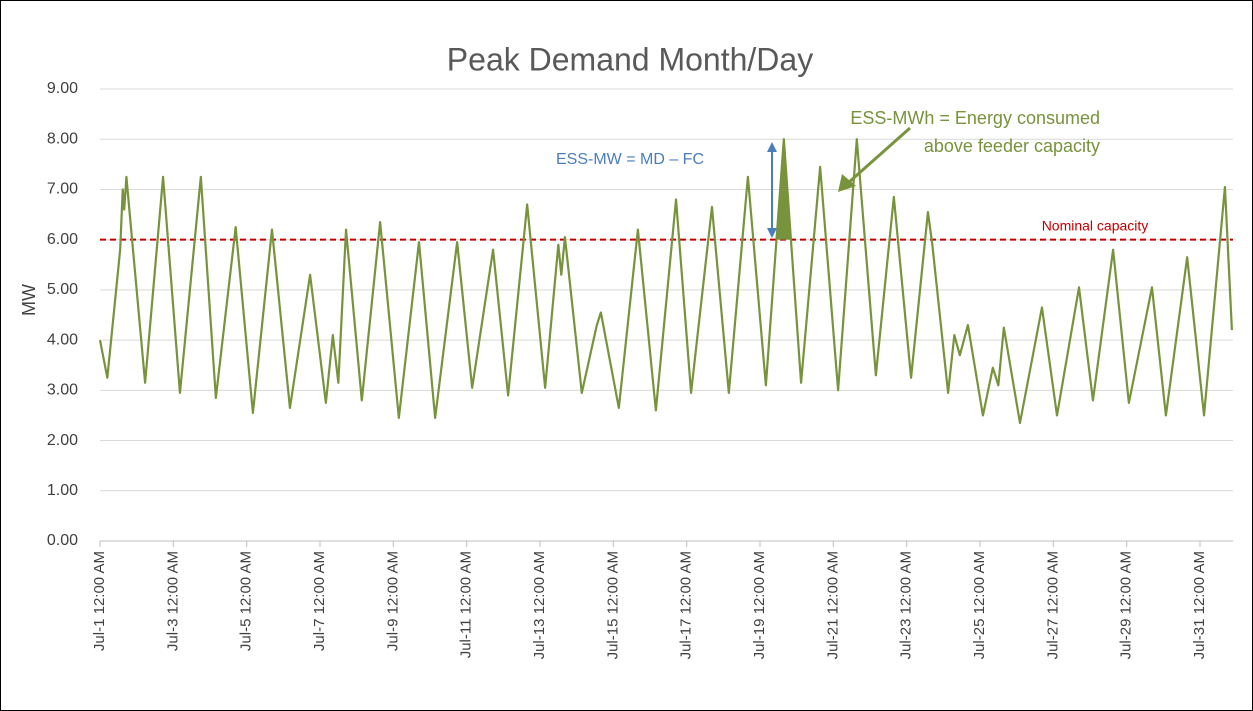 This screenshot has width=1253, height=711. Describe the element at coordinates (172, 601) in the screenshot. I see `x-tick-label: Jul-3 12:00 AM` at that location.